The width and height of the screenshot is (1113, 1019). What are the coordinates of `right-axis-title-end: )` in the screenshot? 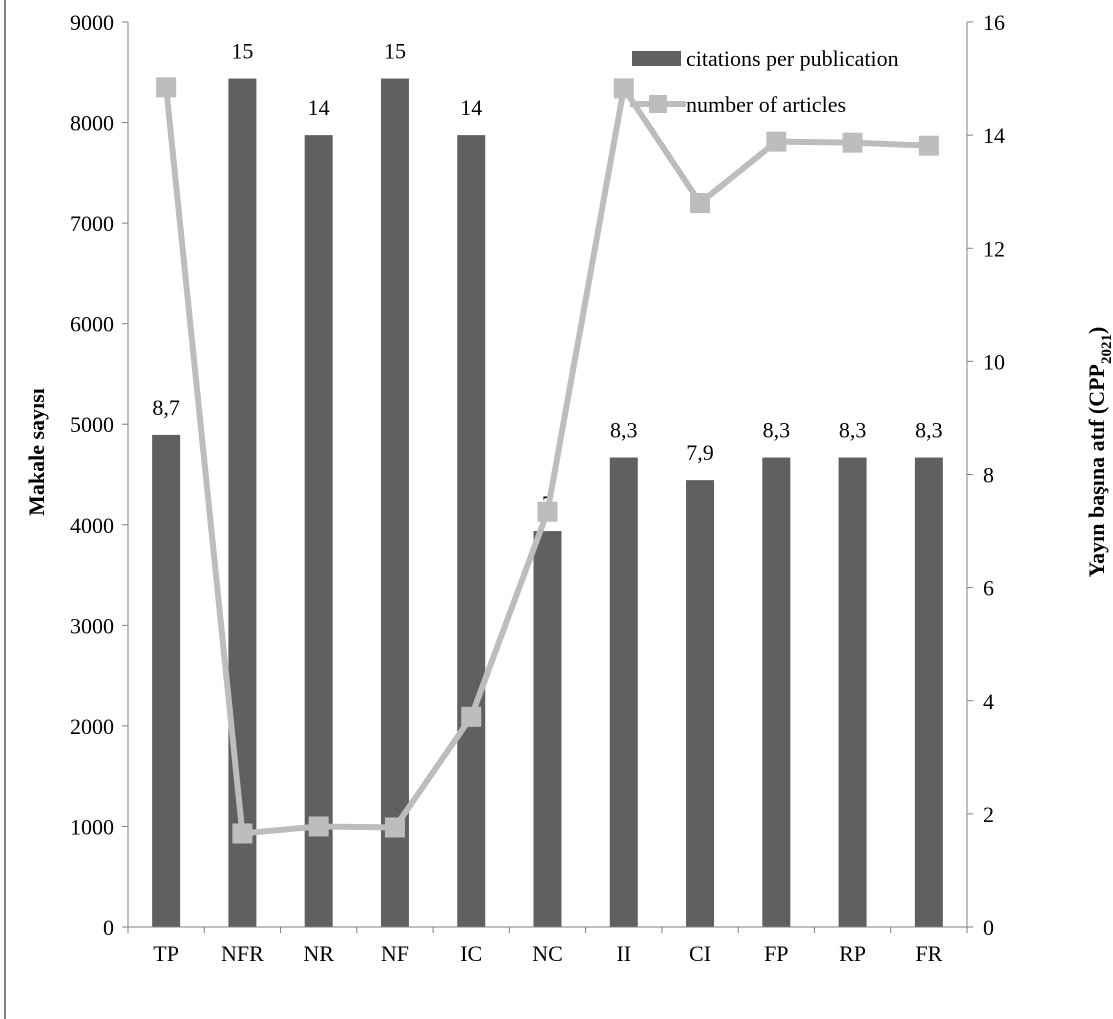 It's located at (1096, 330).